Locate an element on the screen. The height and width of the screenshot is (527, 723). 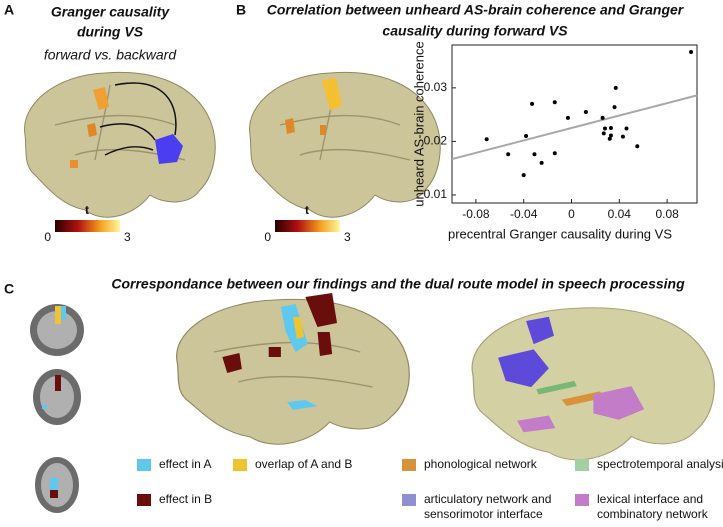
legend-label: effect in B is located at coordinates (185, 499).